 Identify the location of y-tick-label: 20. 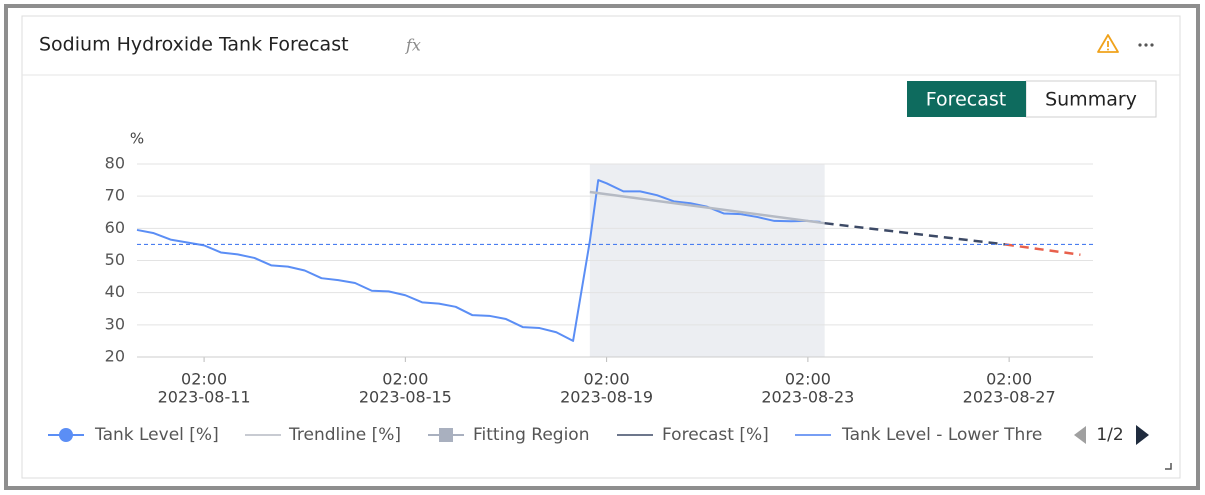
(115, 356).